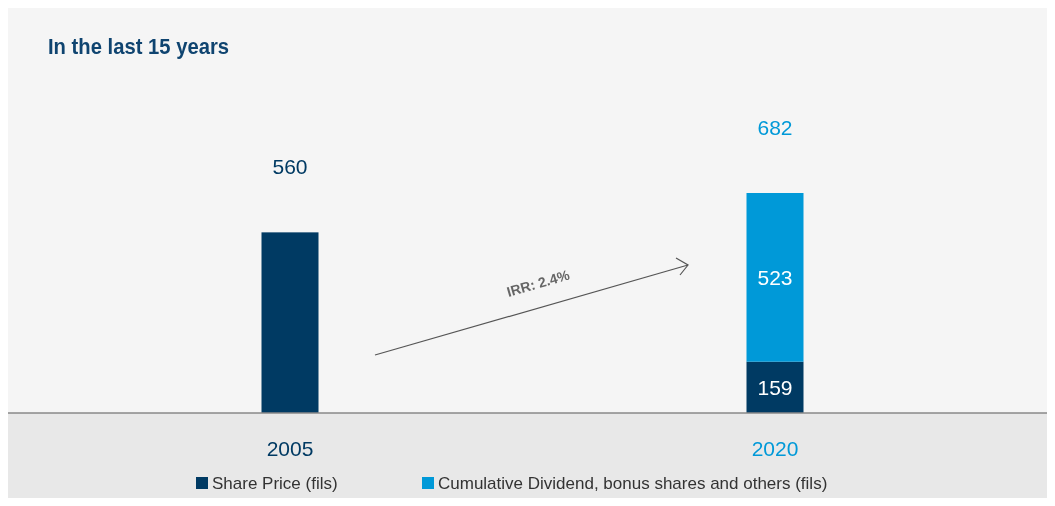  Describe the element at coordinates (538, 283) in the screenshot. I see `annotation: IRR: 2.4%` at that location.